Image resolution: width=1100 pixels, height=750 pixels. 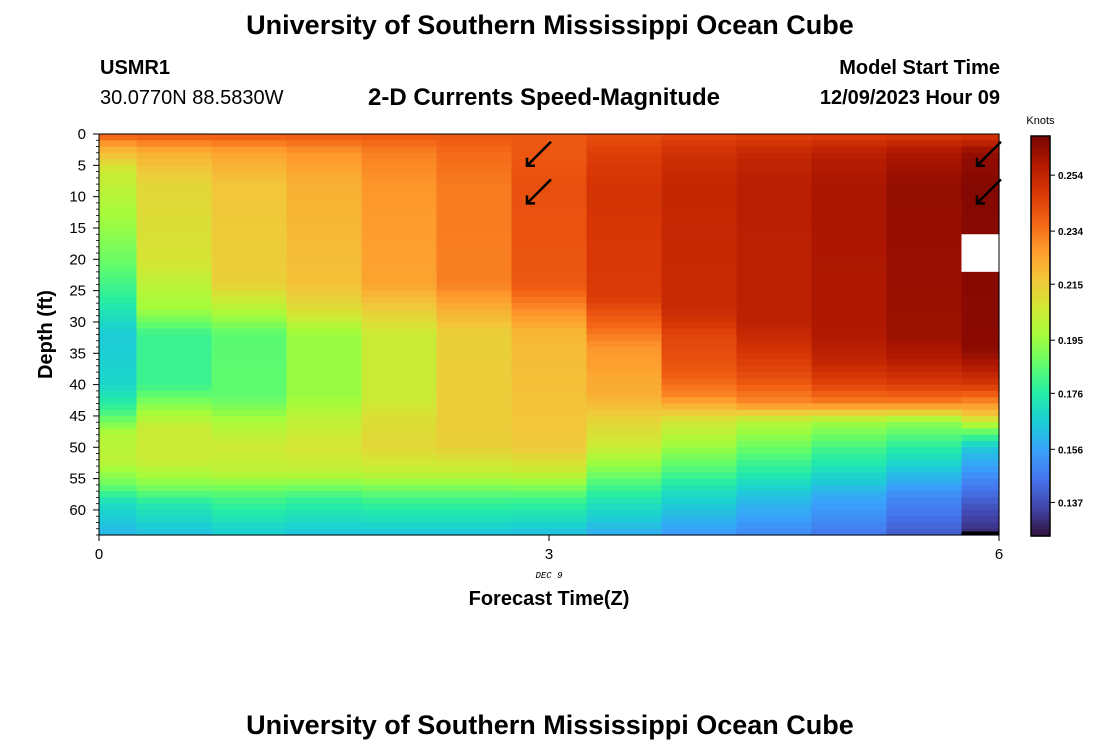 What do you see at coordinates (192, 98) in the screenshot?
I see `station-coordinates: 30.0770N 88.5830W` at bounding box center [192, 98].